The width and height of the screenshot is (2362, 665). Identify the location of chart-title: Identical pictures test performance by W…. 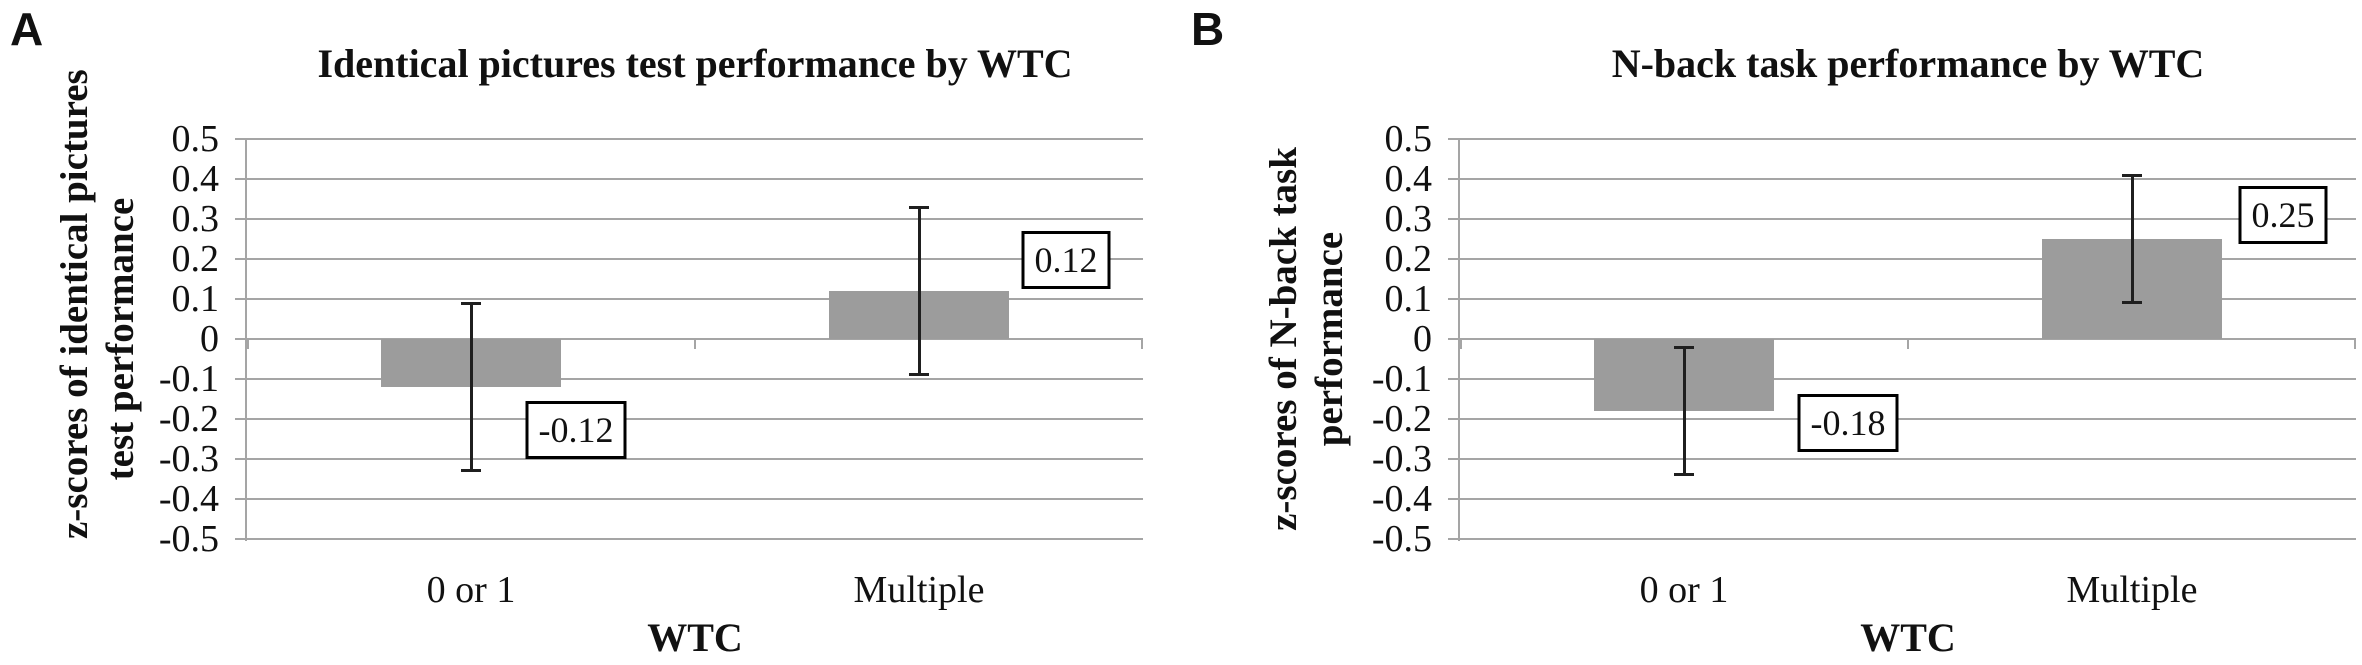
(695, 63).